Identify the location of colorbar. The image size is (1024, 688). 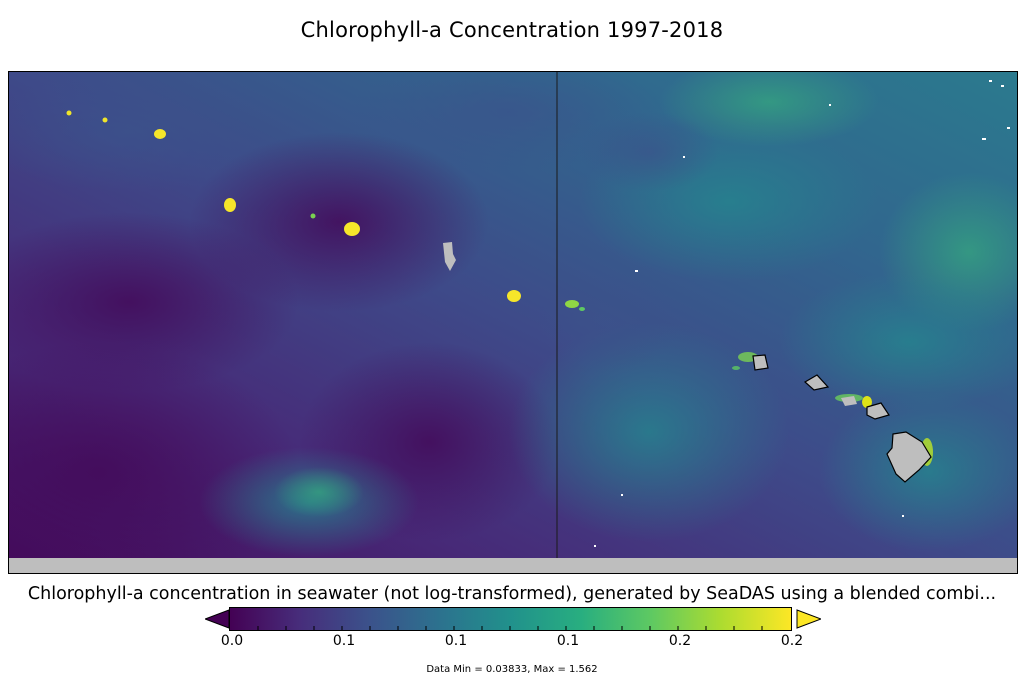
(513, 619).